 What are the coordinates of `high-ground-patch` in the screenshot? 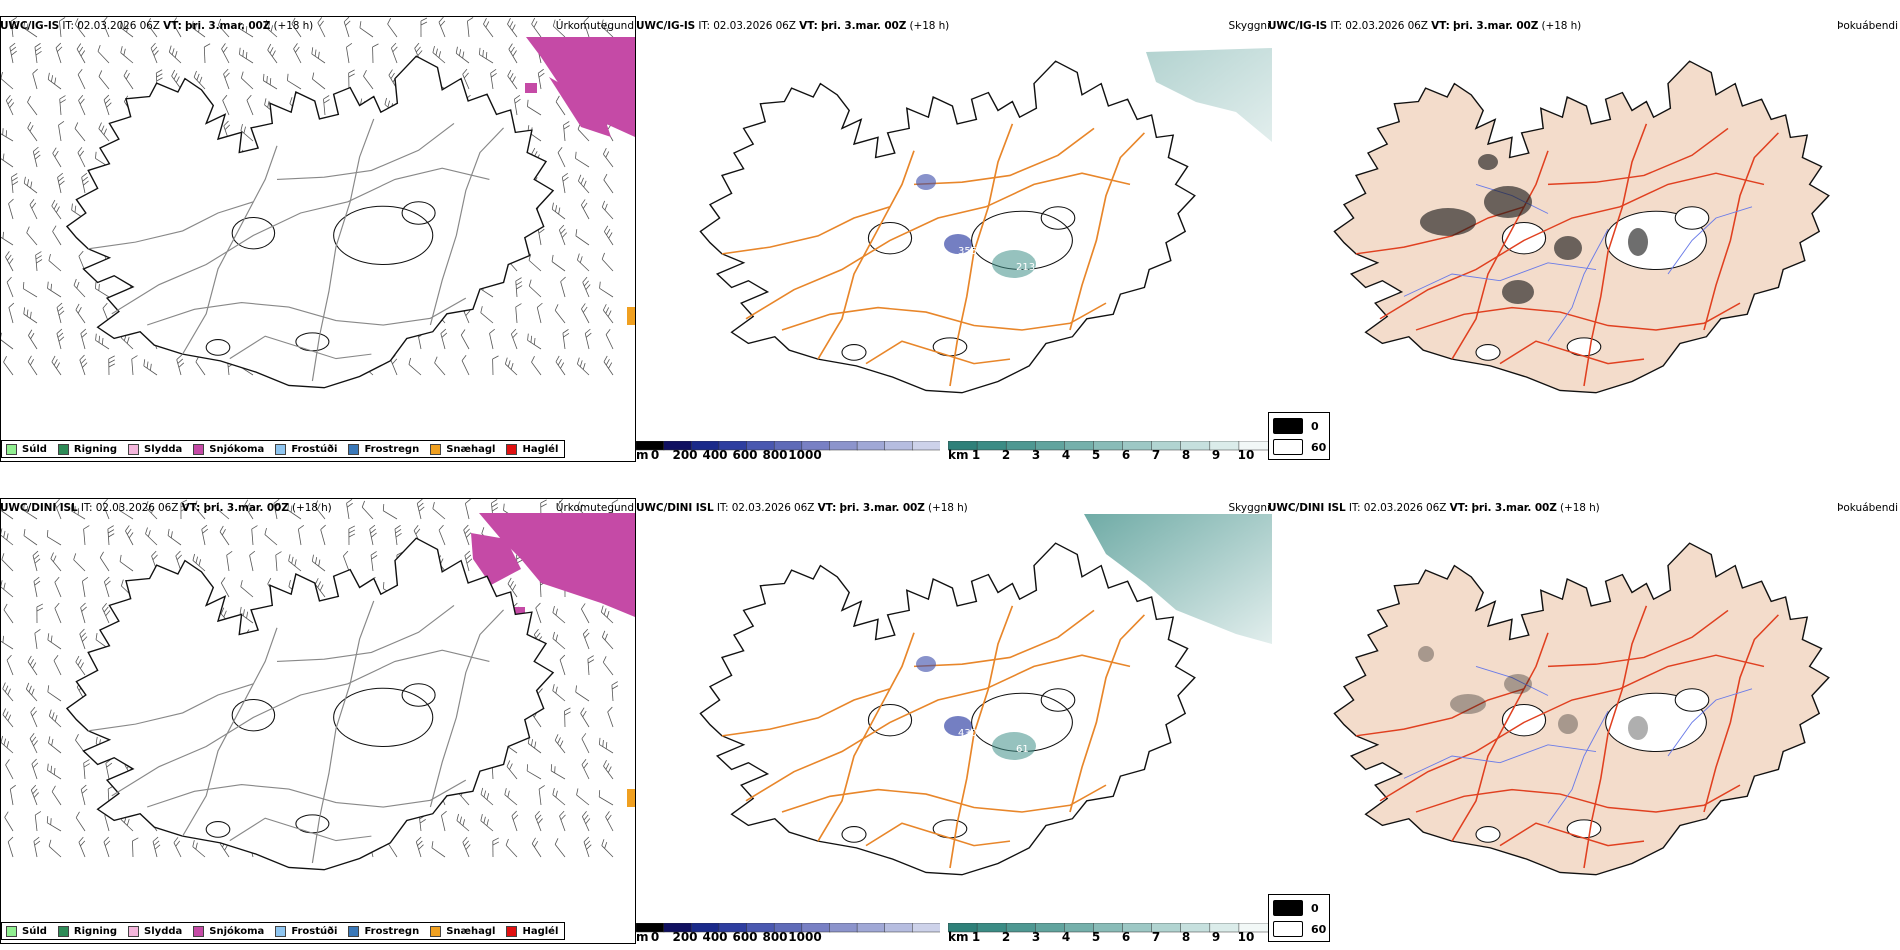 It's located at (958, 726).